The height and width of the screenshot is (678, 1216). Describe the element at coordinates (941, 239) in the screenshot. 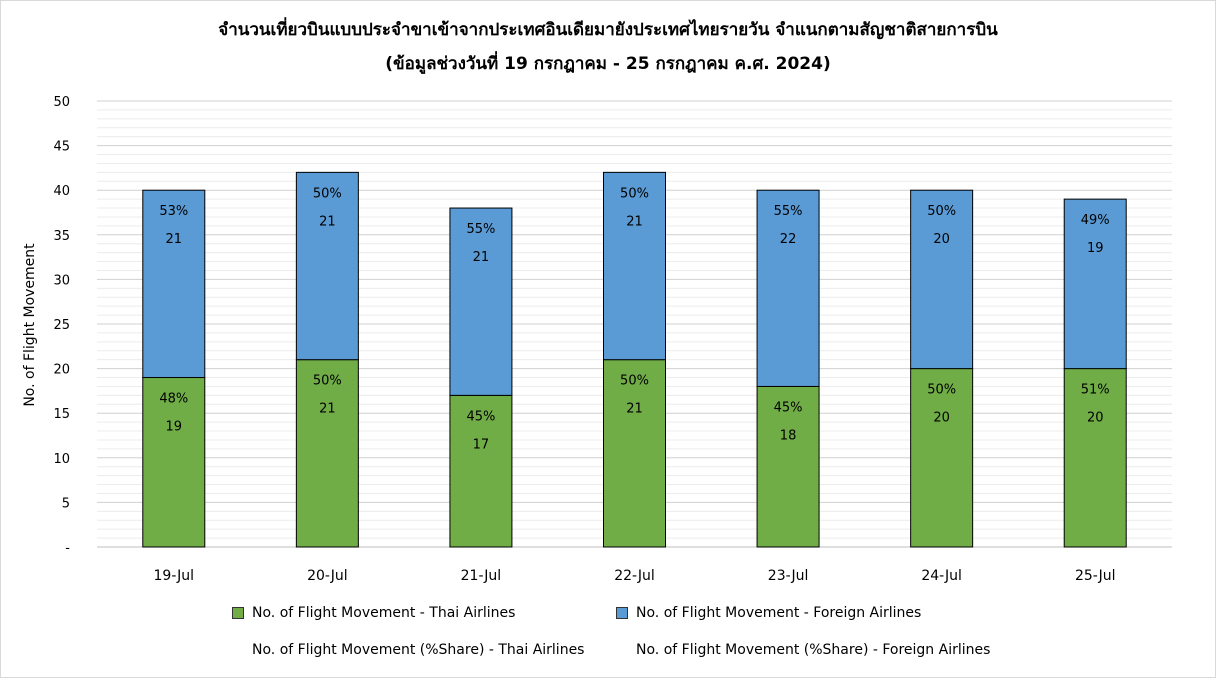

I see `value-label-foreign: 20` at that location.